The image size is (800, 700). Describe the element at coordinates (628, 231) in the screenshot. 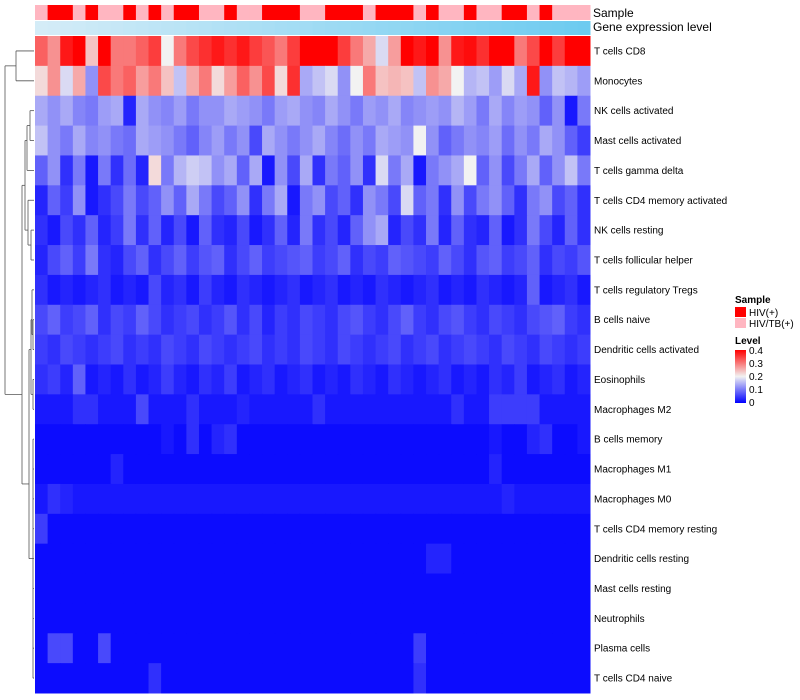

I see `row-label: NK cells resting` at that location.